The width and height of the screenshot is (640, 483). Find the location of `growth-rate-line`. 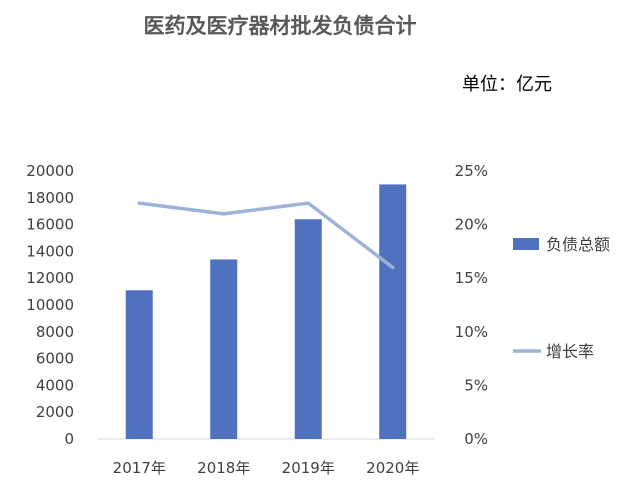

growth-rate-line is located at coordinates (266, 235).